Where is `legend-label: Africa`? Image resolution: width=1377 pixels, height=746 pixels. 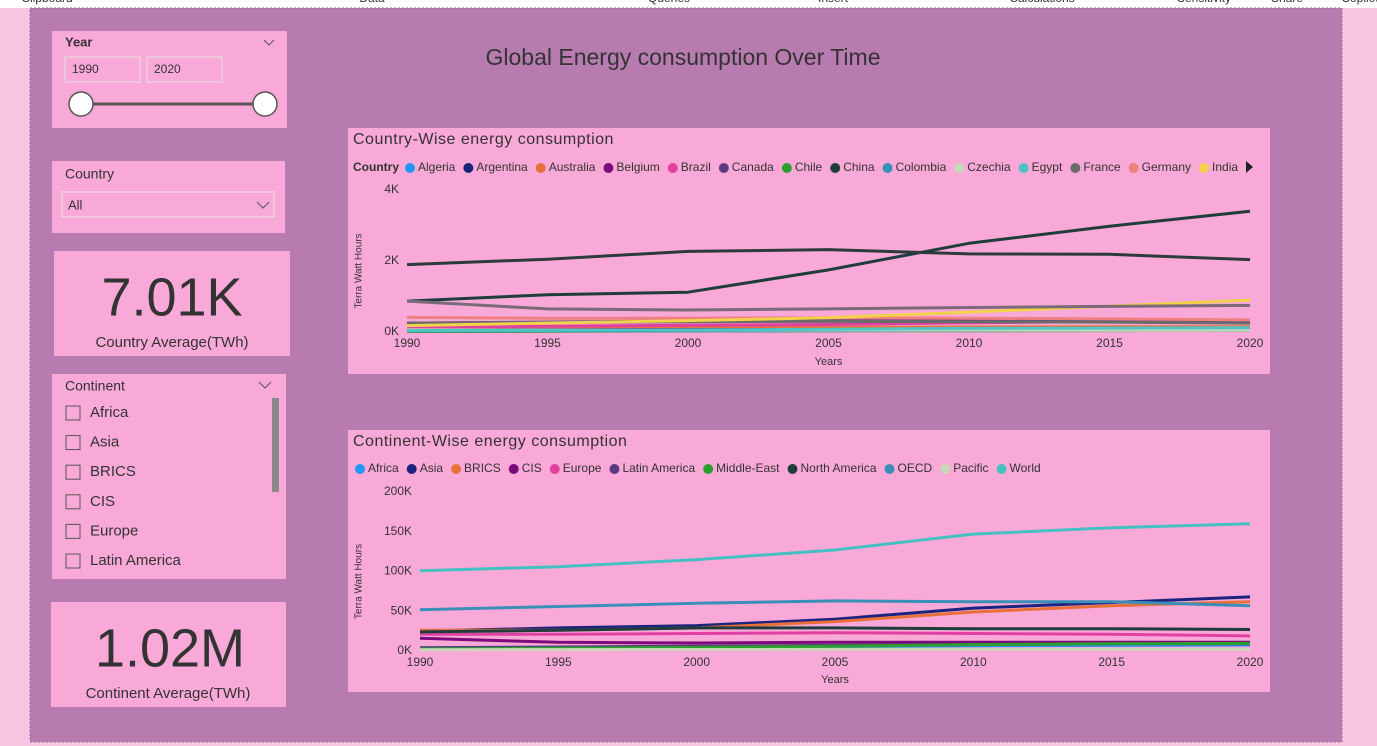 legend-label: Africa is located at coordinates (383, 468).